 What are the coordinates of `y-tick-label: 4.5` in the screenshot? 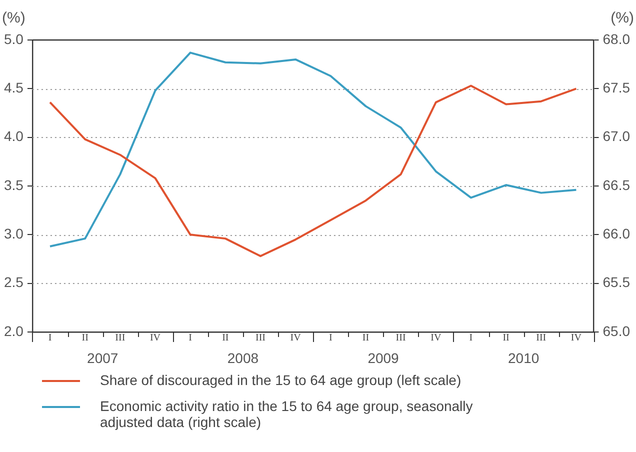 It's located at (14, 88).